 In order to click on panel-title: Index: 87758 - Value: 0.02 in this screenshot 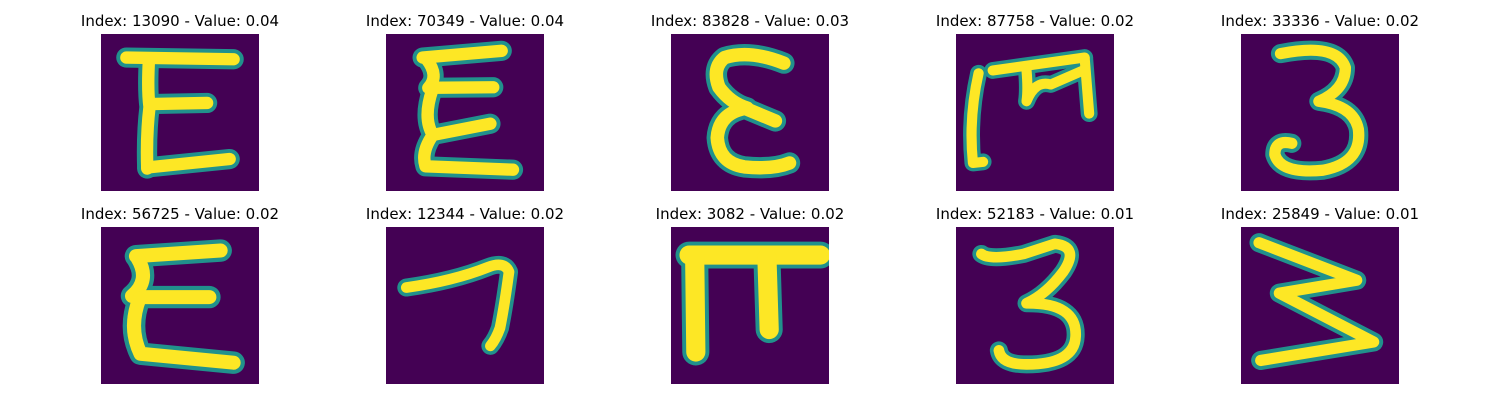, I will do `click(1035, 21)`.